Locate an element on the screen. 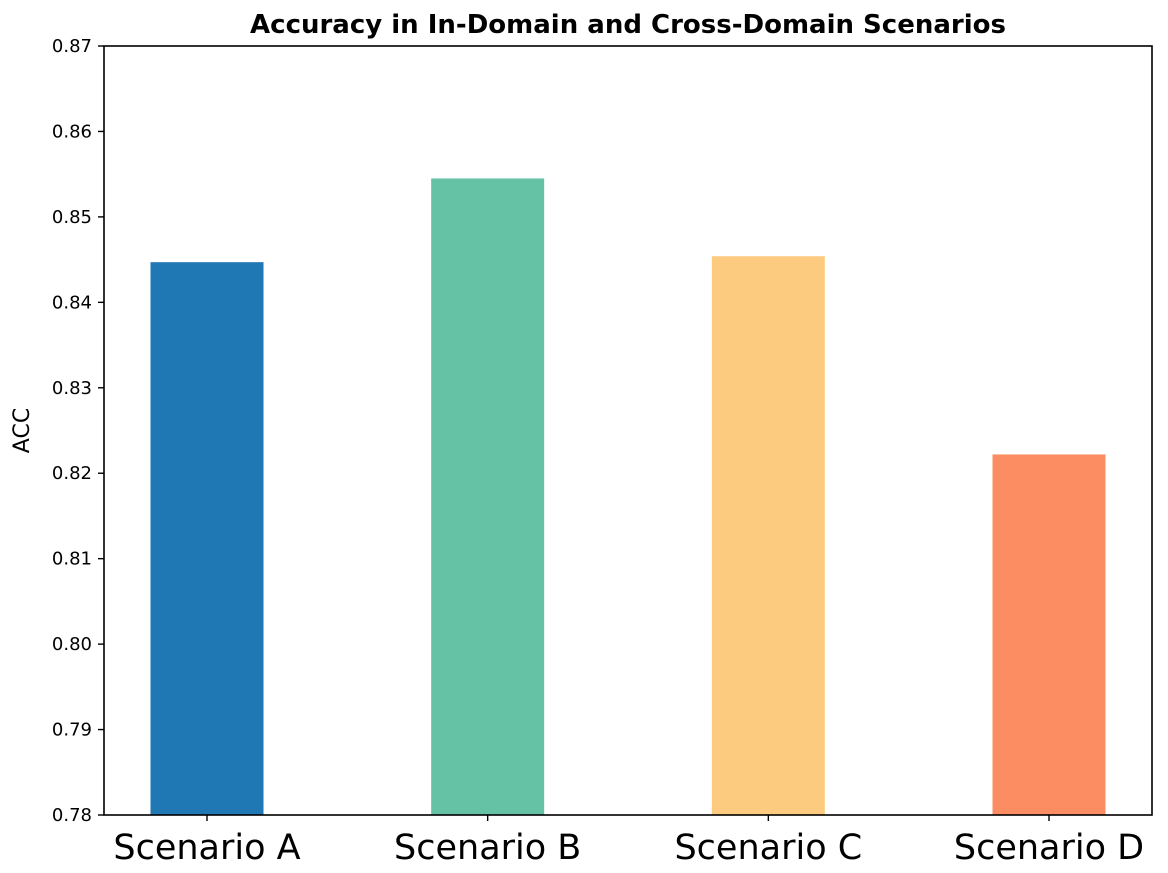 This screenshot has height=873, width=1168. bar-scenario-c is located at coordinates (768, 535).